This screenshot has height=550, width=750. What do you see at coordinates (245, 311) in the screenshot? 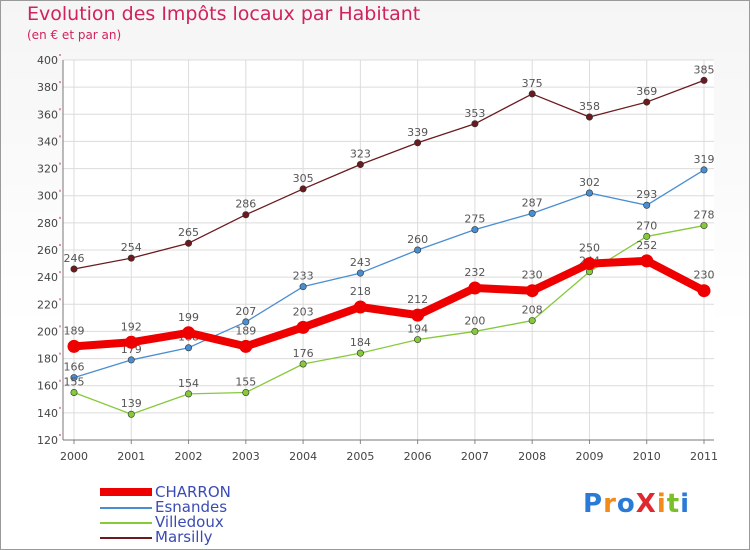
I see `data-label-esnandes: 207` at bounding box center [245, 311].